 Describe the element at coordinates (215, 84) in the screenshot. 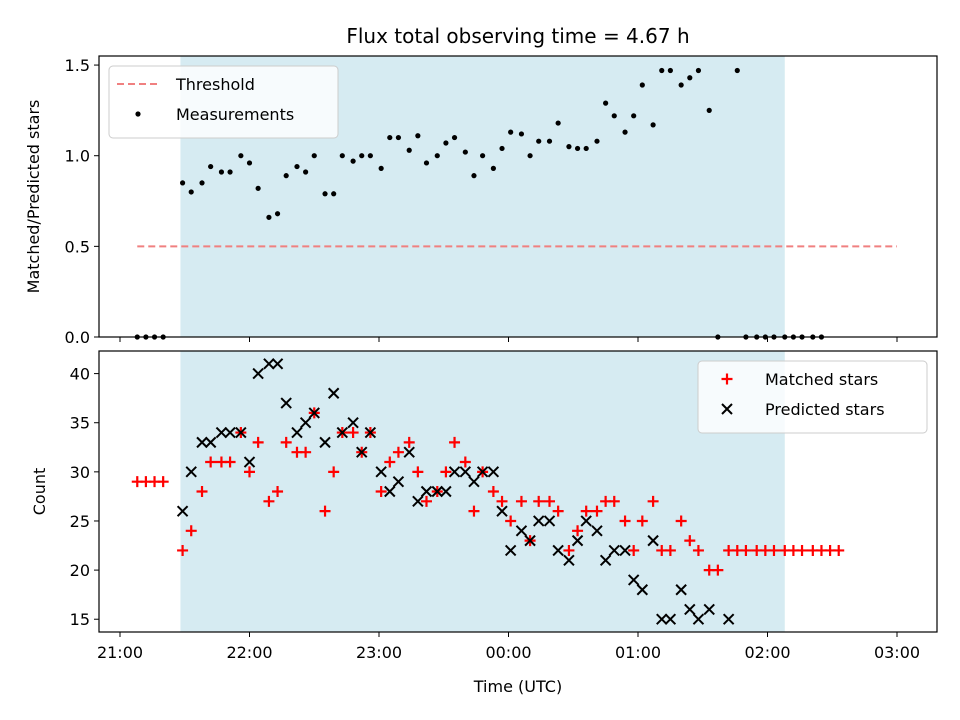

I see `legend-label: Threshold` at that location.